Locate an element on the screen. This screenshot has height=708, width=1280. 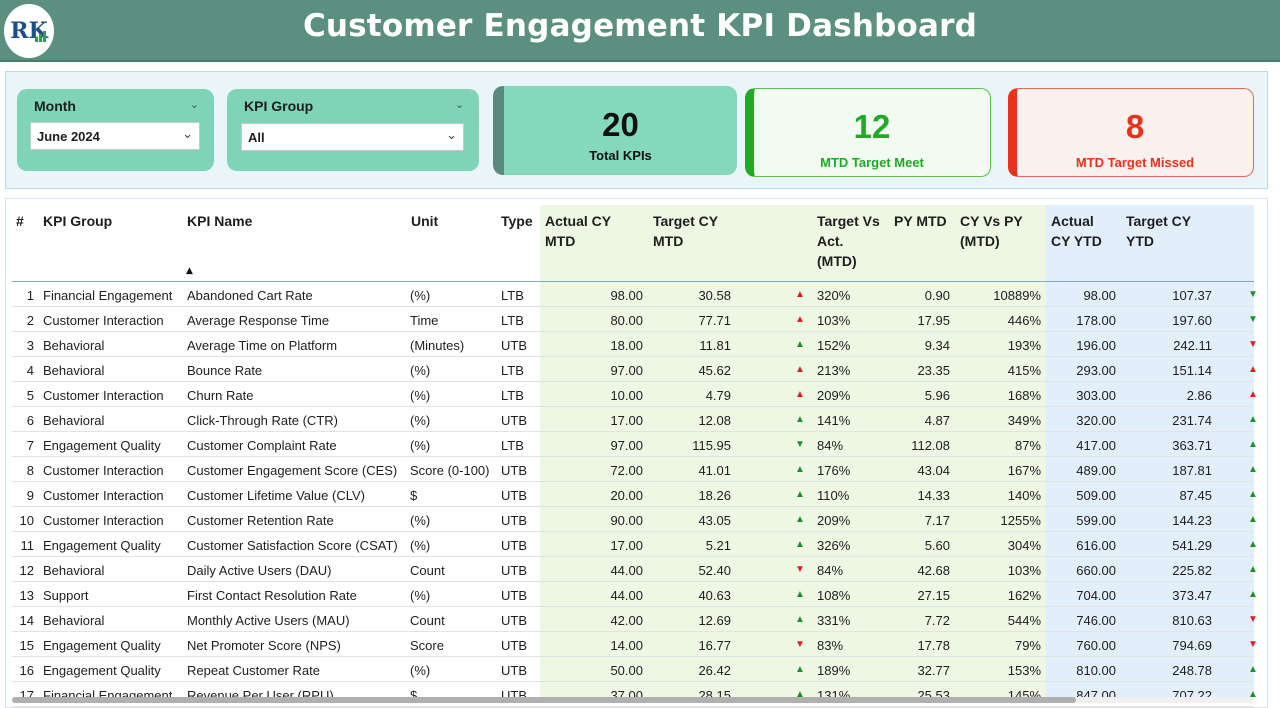
cell-actual-ytd: 660.00 is located at coordinates (1096, 570).